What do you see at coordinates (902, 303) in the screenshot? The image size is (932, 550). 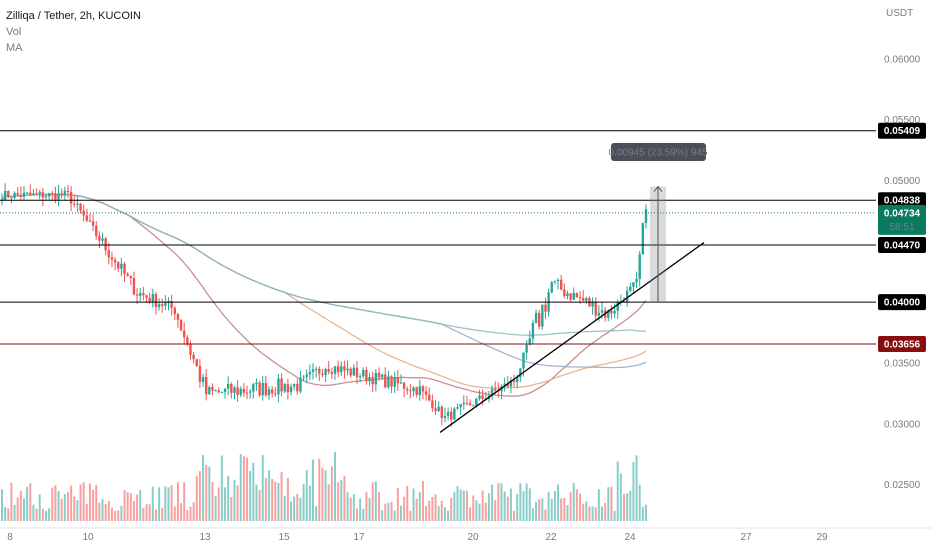 I see `level-price-label: 0.04000` at bounding box center [902, 303].